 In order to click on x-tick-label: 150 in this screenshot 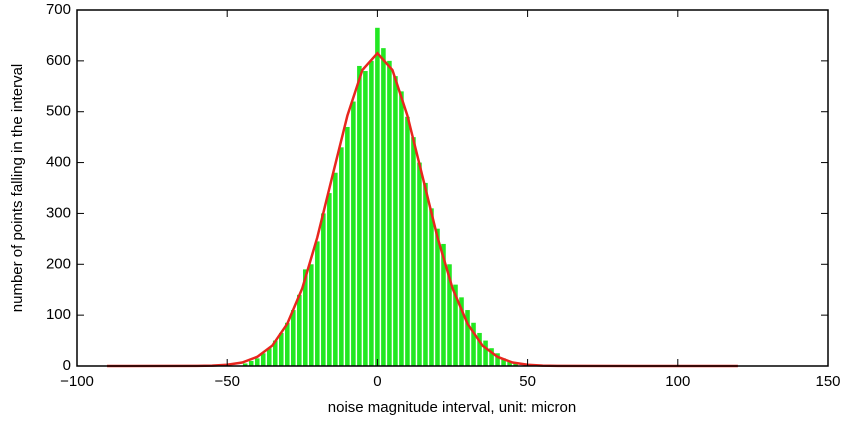, I will do `click(827, 381)`.